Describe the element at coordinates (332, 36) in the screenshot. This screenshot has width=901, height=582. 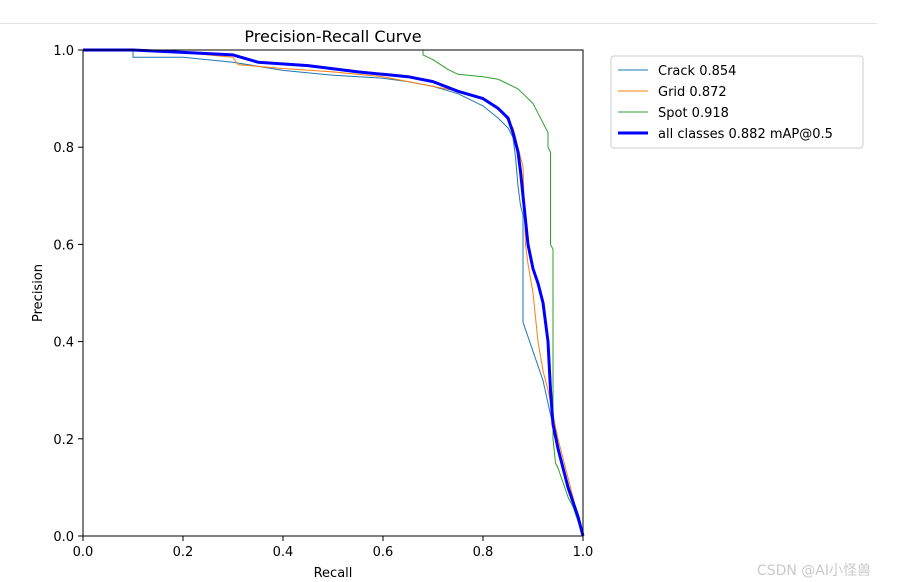
I see `chart-title: Precision-Recall Curve` at that location.